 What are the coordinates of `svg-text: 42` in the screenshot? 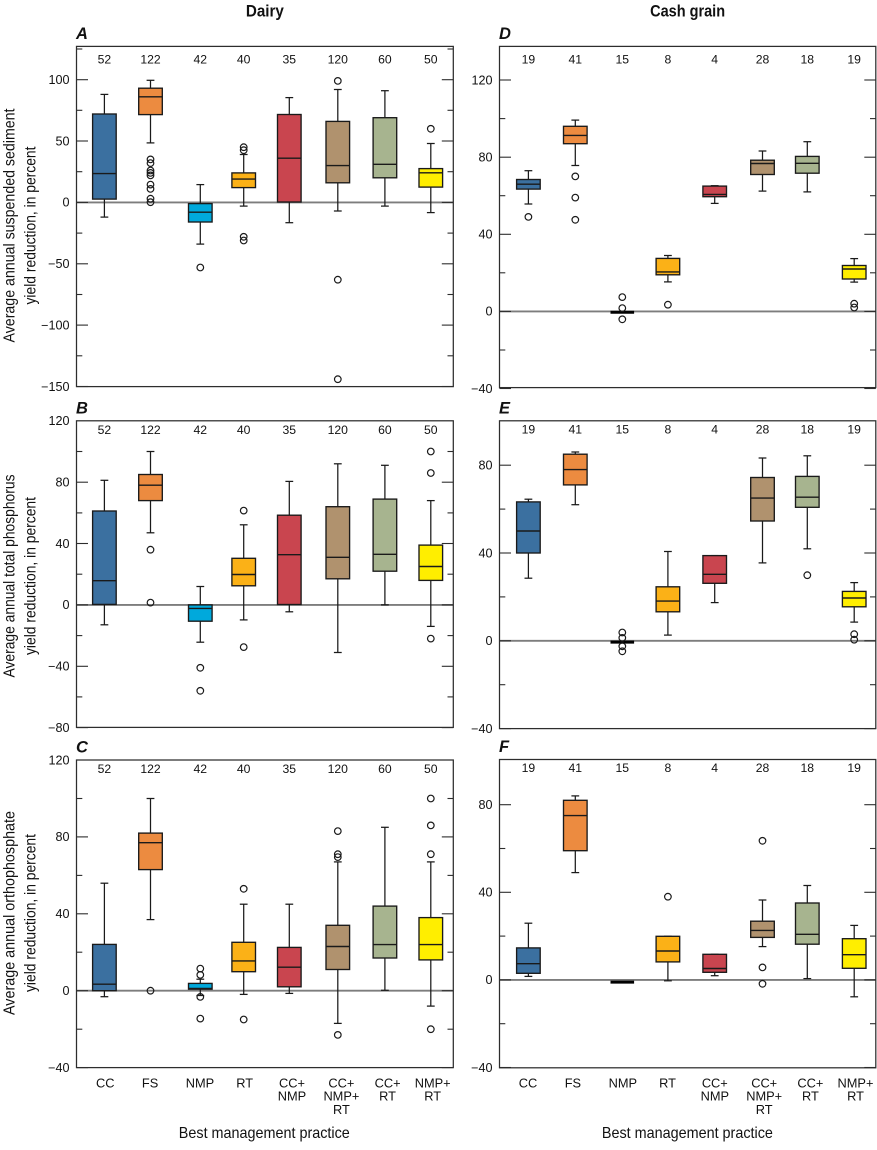 It's located at (201, 430).